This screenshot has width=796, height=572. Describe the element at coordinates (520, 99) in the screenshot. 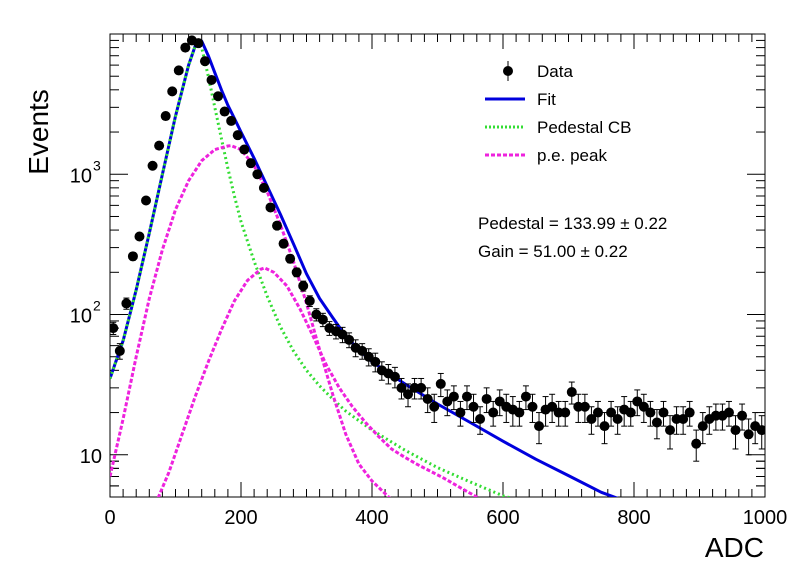

I see `legend-item-fit: Fit` at that location.